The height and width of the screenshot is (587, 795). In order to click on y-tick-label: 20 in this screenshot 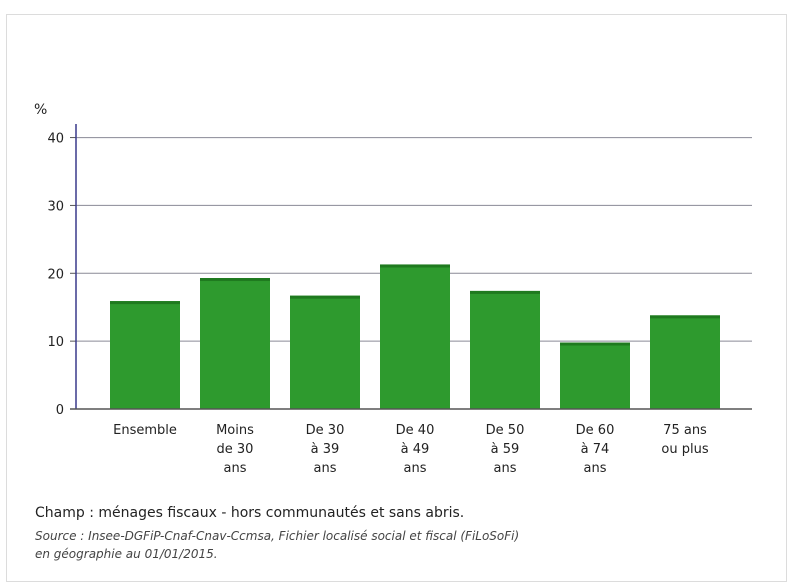, I will do `click(55, 274)`.